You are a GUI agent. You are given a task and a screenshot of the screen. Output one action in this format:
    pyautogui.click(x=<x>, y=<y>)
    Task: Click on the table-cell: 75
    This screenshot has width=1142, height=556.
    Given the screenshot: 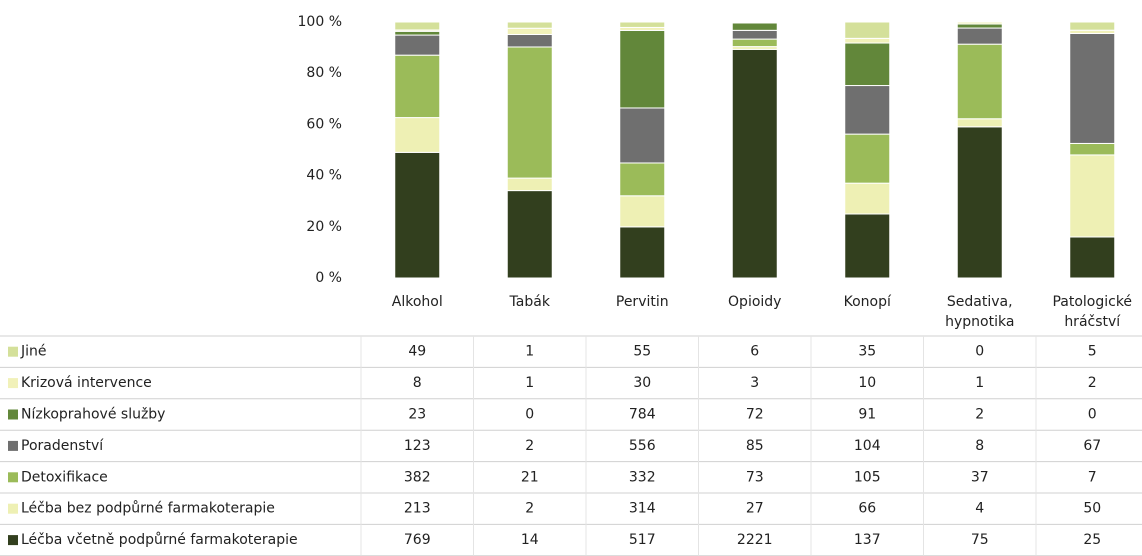 What is the action you would take?
    pyautogui.click(x=980, y=540)
    